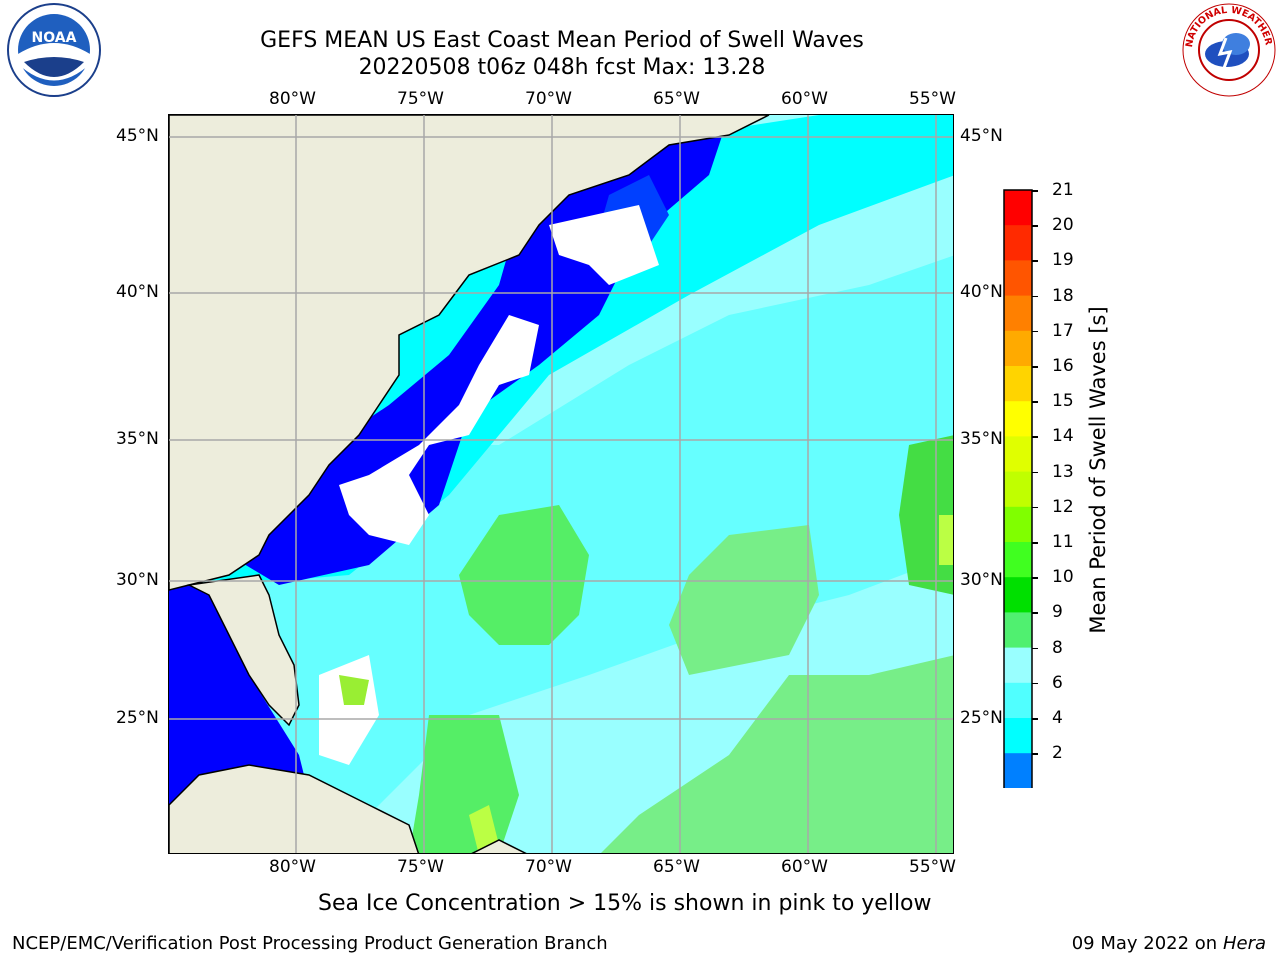 The width and height of the screenshot is (1280, 960). I want to click on colorbar-outline, so click(1018, 488).